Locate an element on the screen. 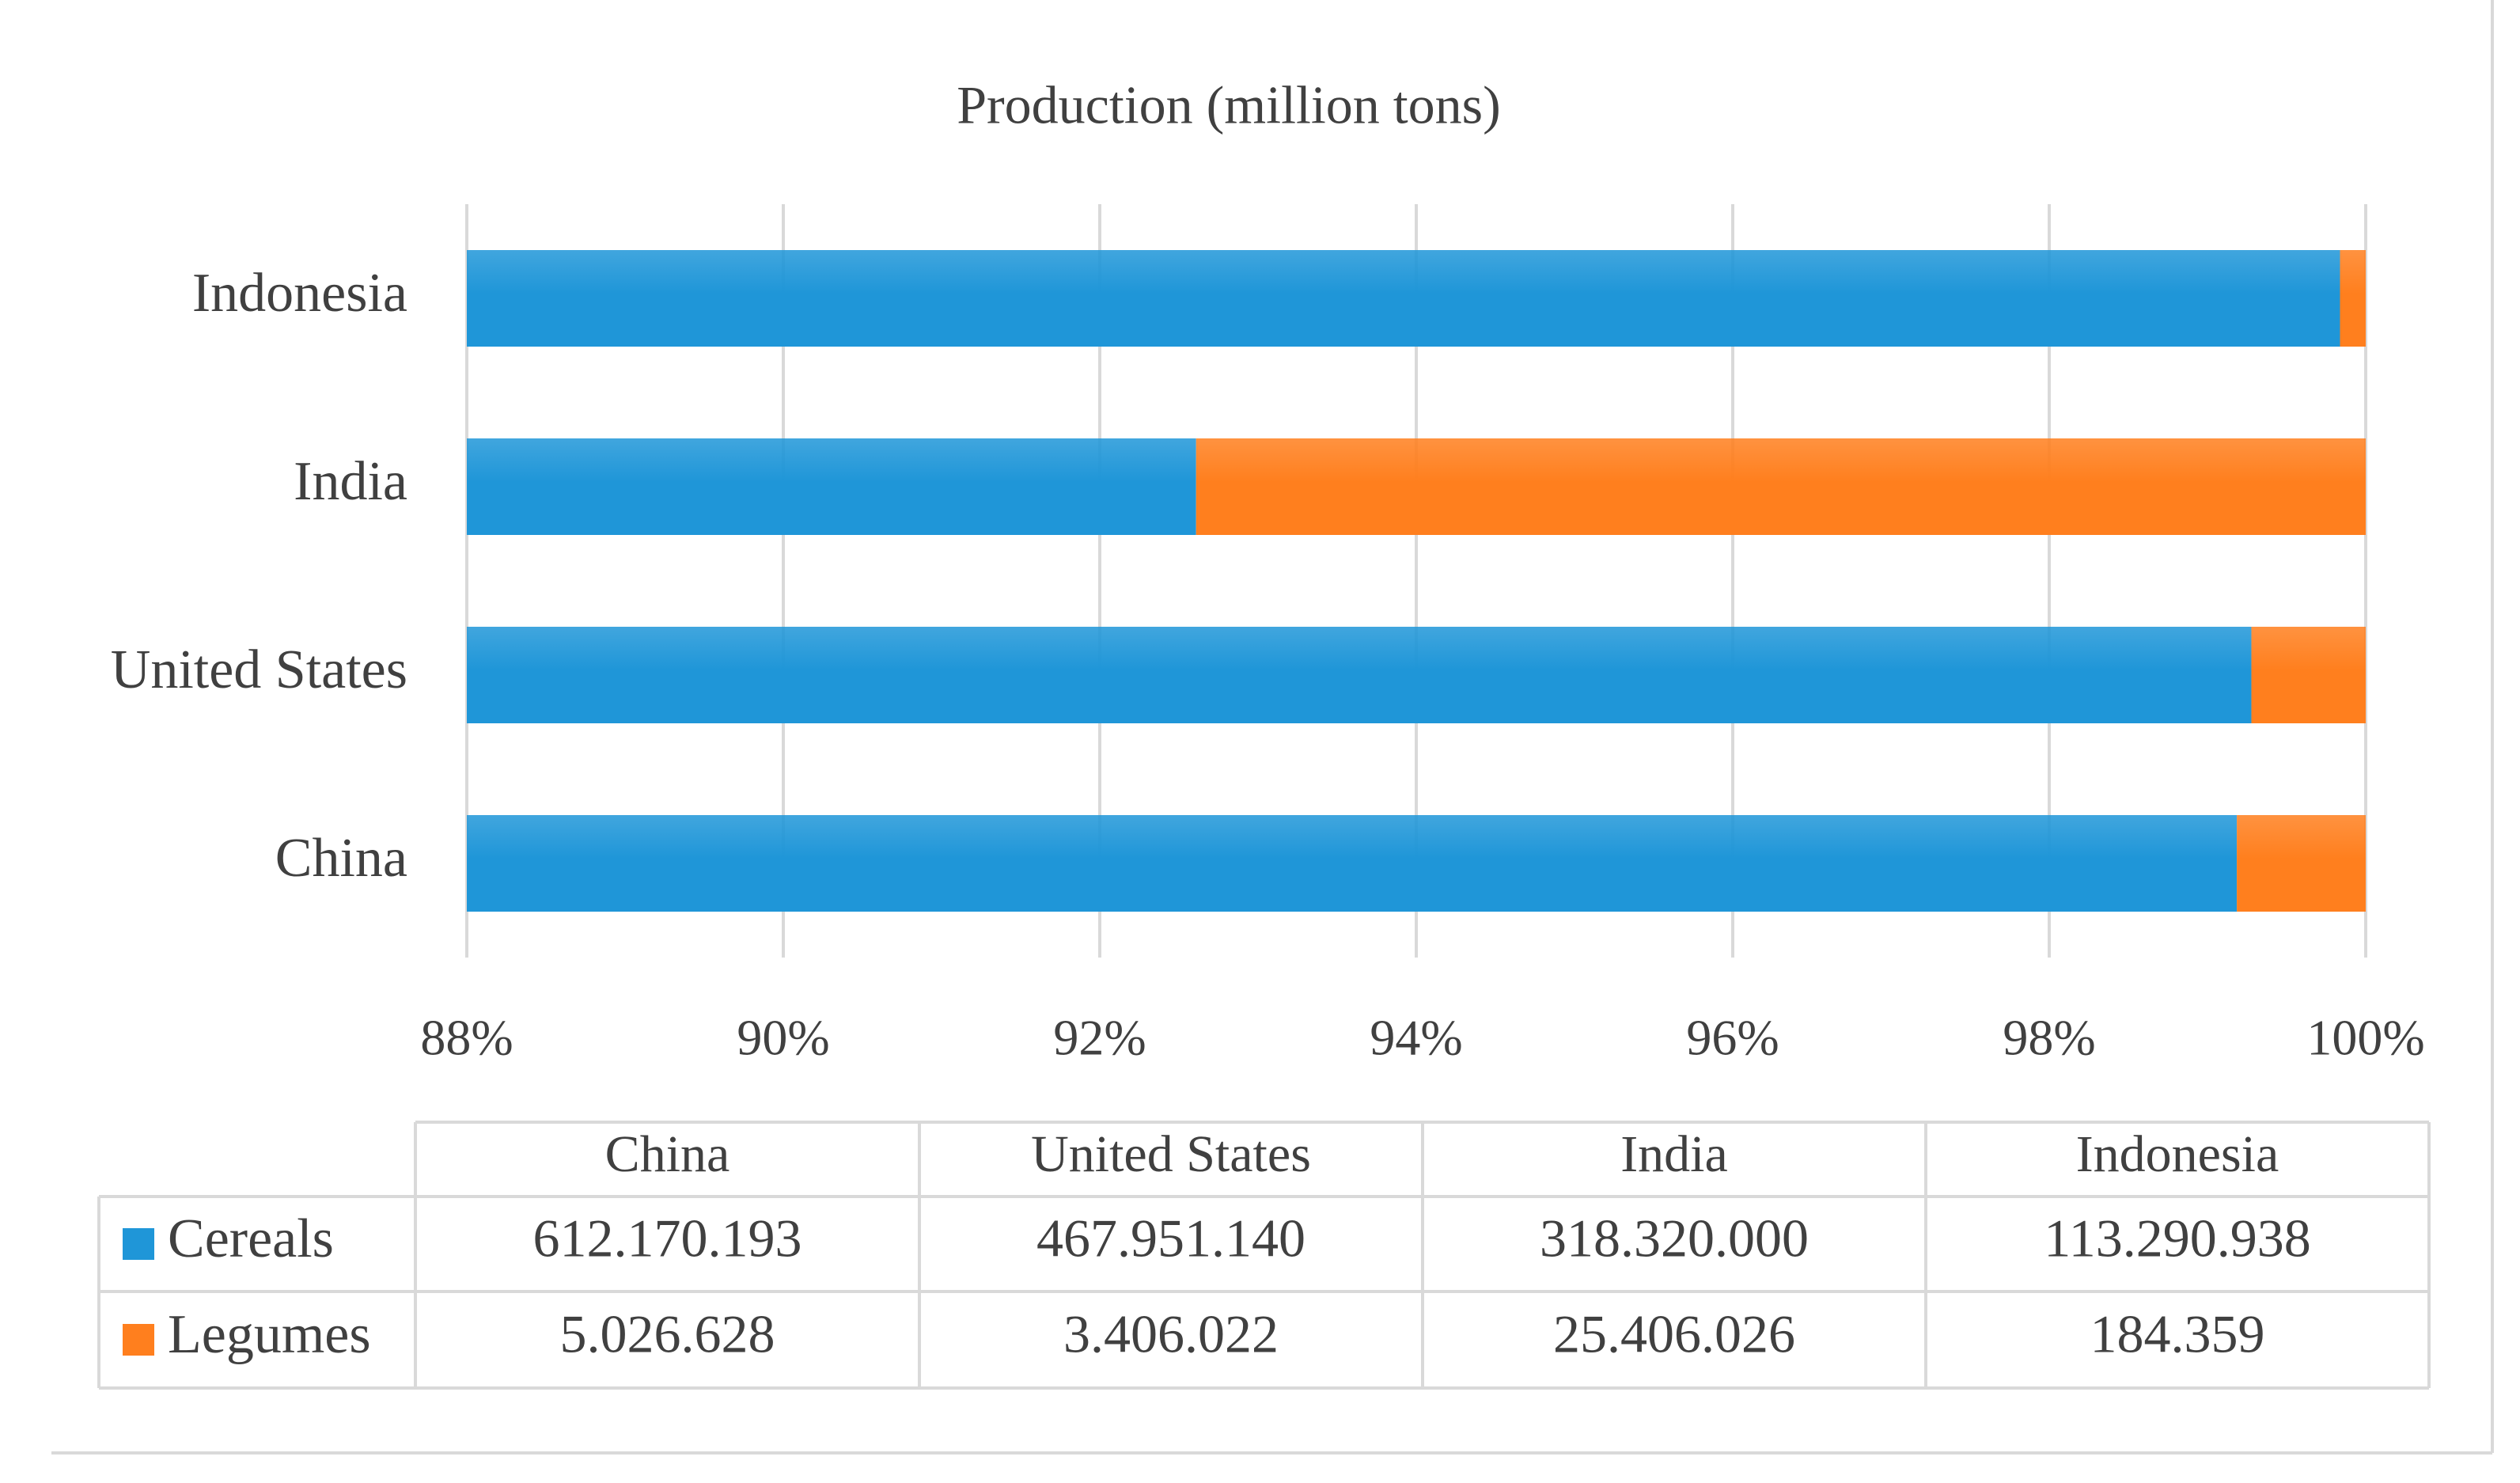  table-cell: 467.951.140 is located at coordinates (1170, 1238).